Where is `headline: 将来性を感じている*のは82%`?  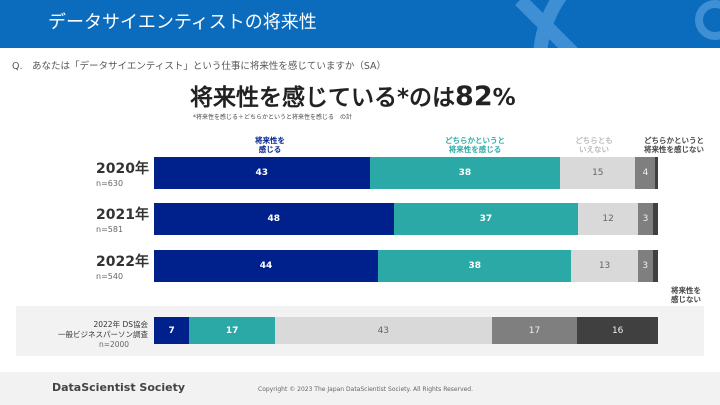 headline: 将来性を感じている*のは82% is located at coordinates (353, 96).